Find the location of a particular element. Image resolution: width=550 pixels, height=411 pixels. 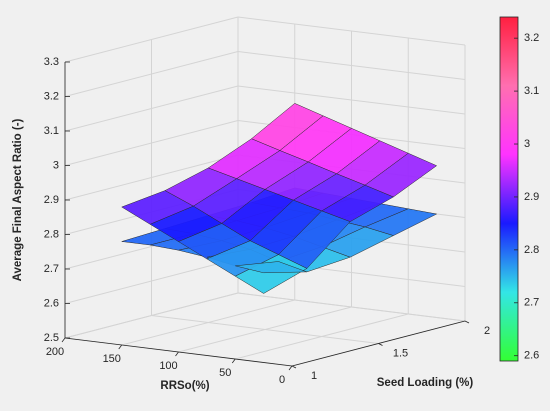

x-tick-label: 0 is located at coordinates (282, 380).